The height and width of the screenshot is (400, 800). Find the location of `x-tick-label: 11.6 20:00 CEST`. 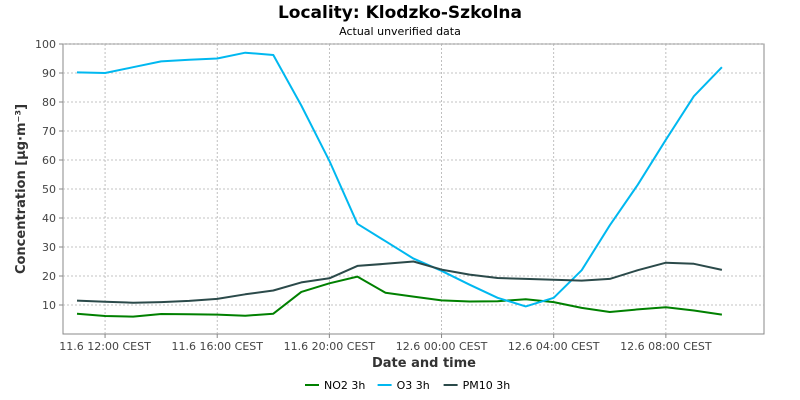

x-tick-label: 11.6 20:00 CEST is located at coordinates (330, 346).